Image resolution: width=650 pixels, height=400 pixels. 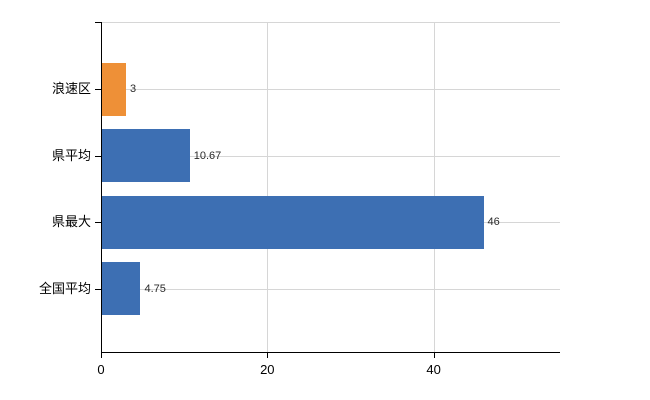 What do you see at coordinates (493, 222) in the screenshot?
I see `bar-value-label: 46` at bounding box center [493, 222].